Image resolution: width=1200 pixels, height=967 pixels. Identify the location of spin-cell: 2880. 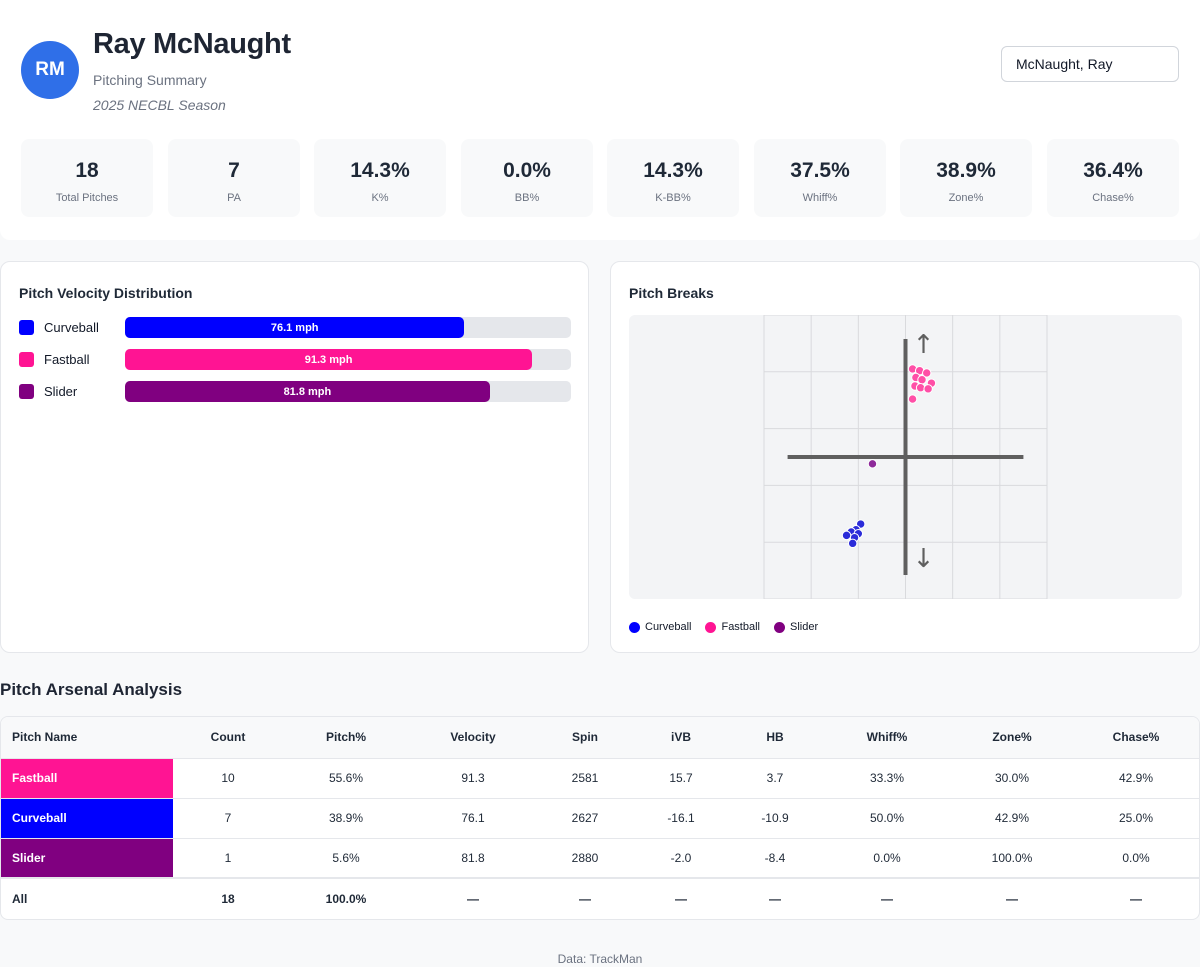
(585, 858).